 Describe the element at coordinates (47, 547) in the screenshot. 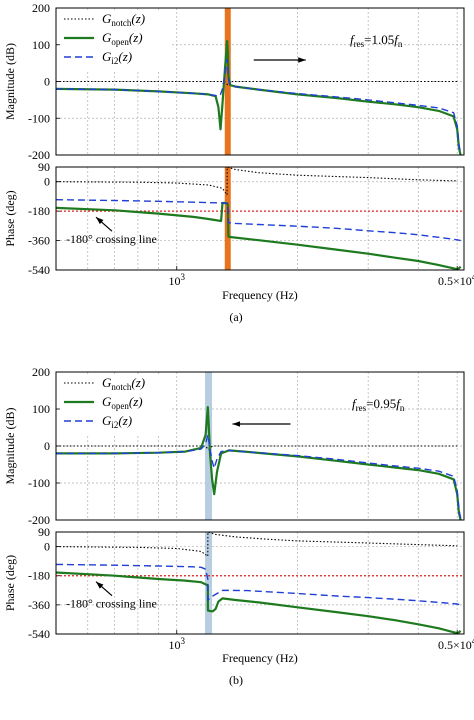

I see `panel-b-phase-ytick-label: 0` at that location.